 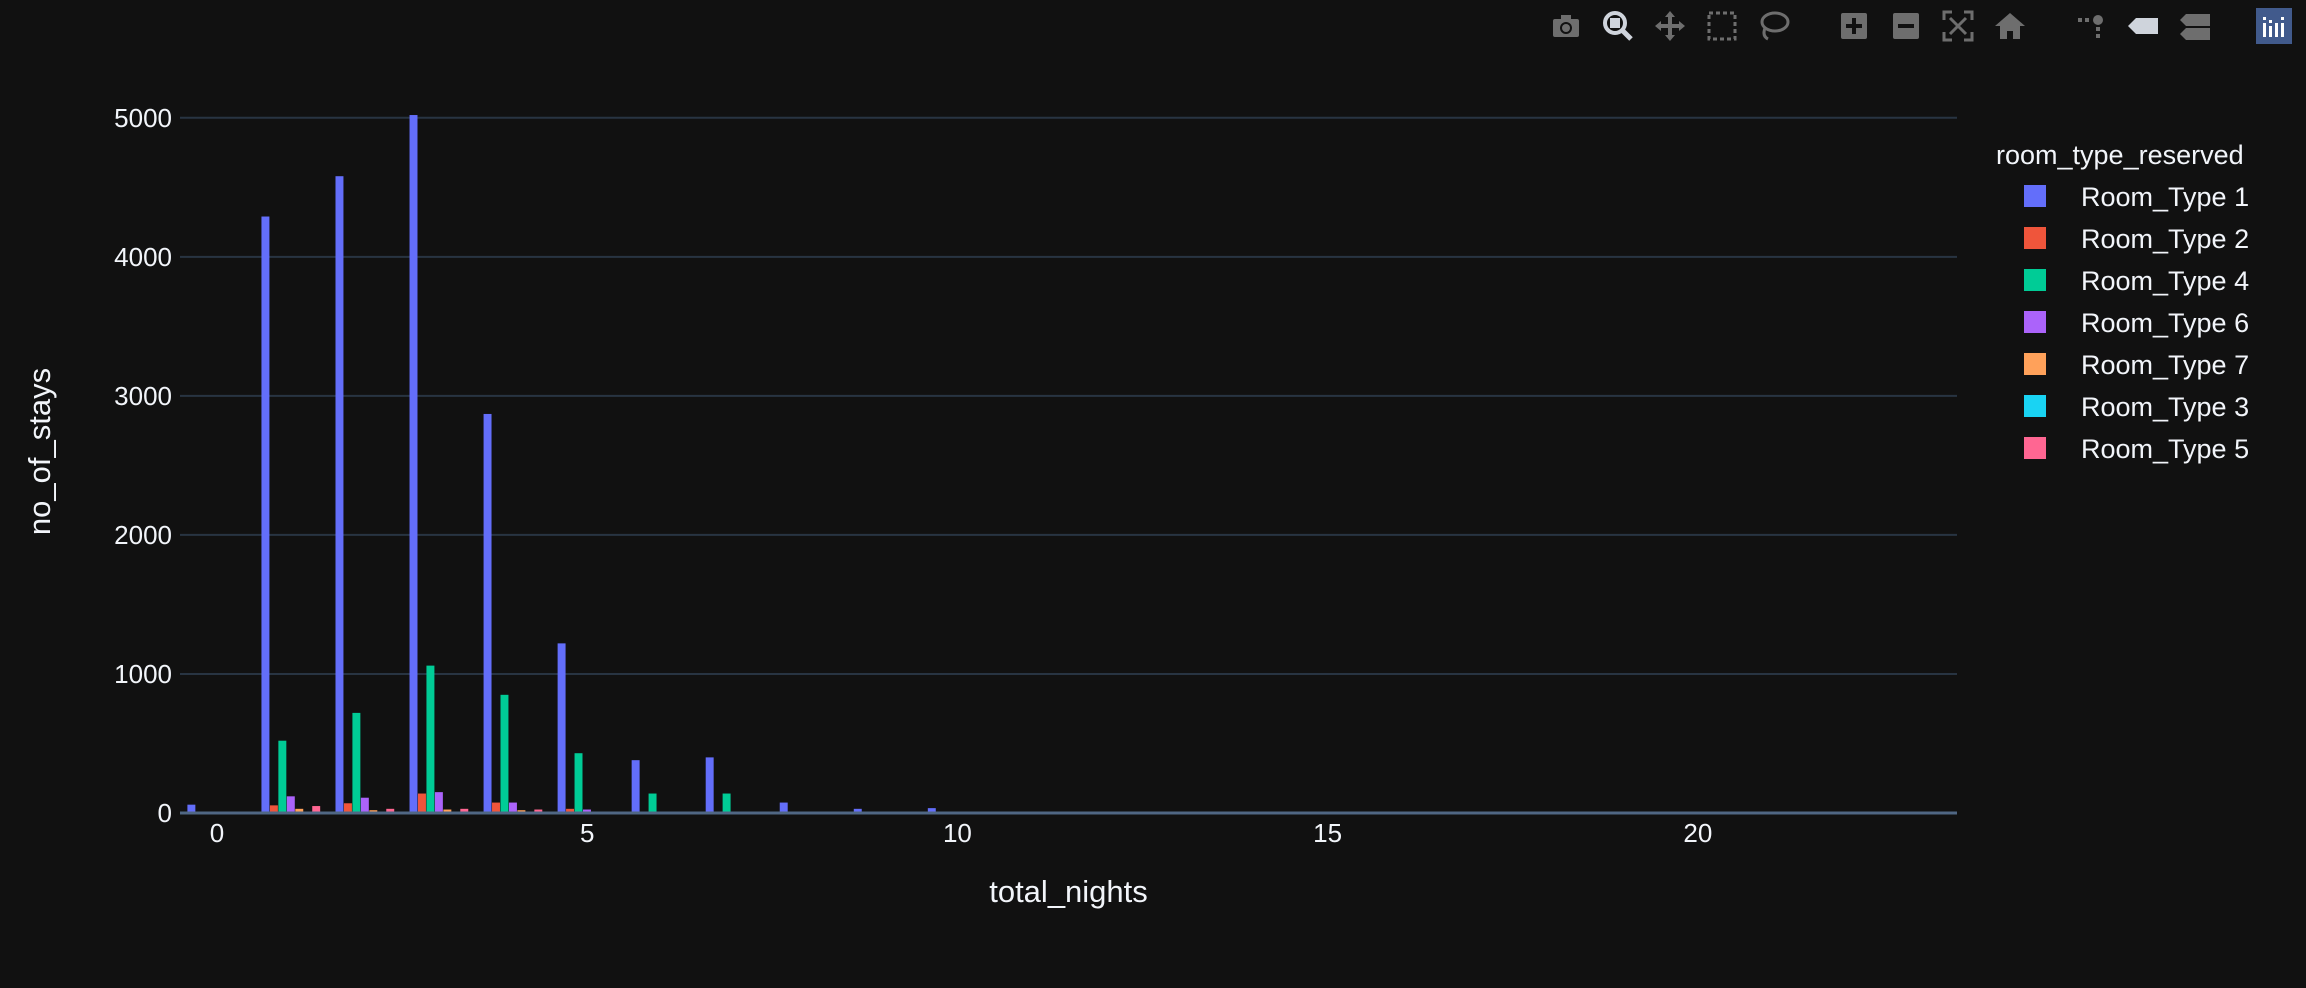 What do you see at coordinates (587, 833) in the screenshot?
I see `x-tick-label: 5` at bounding box center [587, 833].